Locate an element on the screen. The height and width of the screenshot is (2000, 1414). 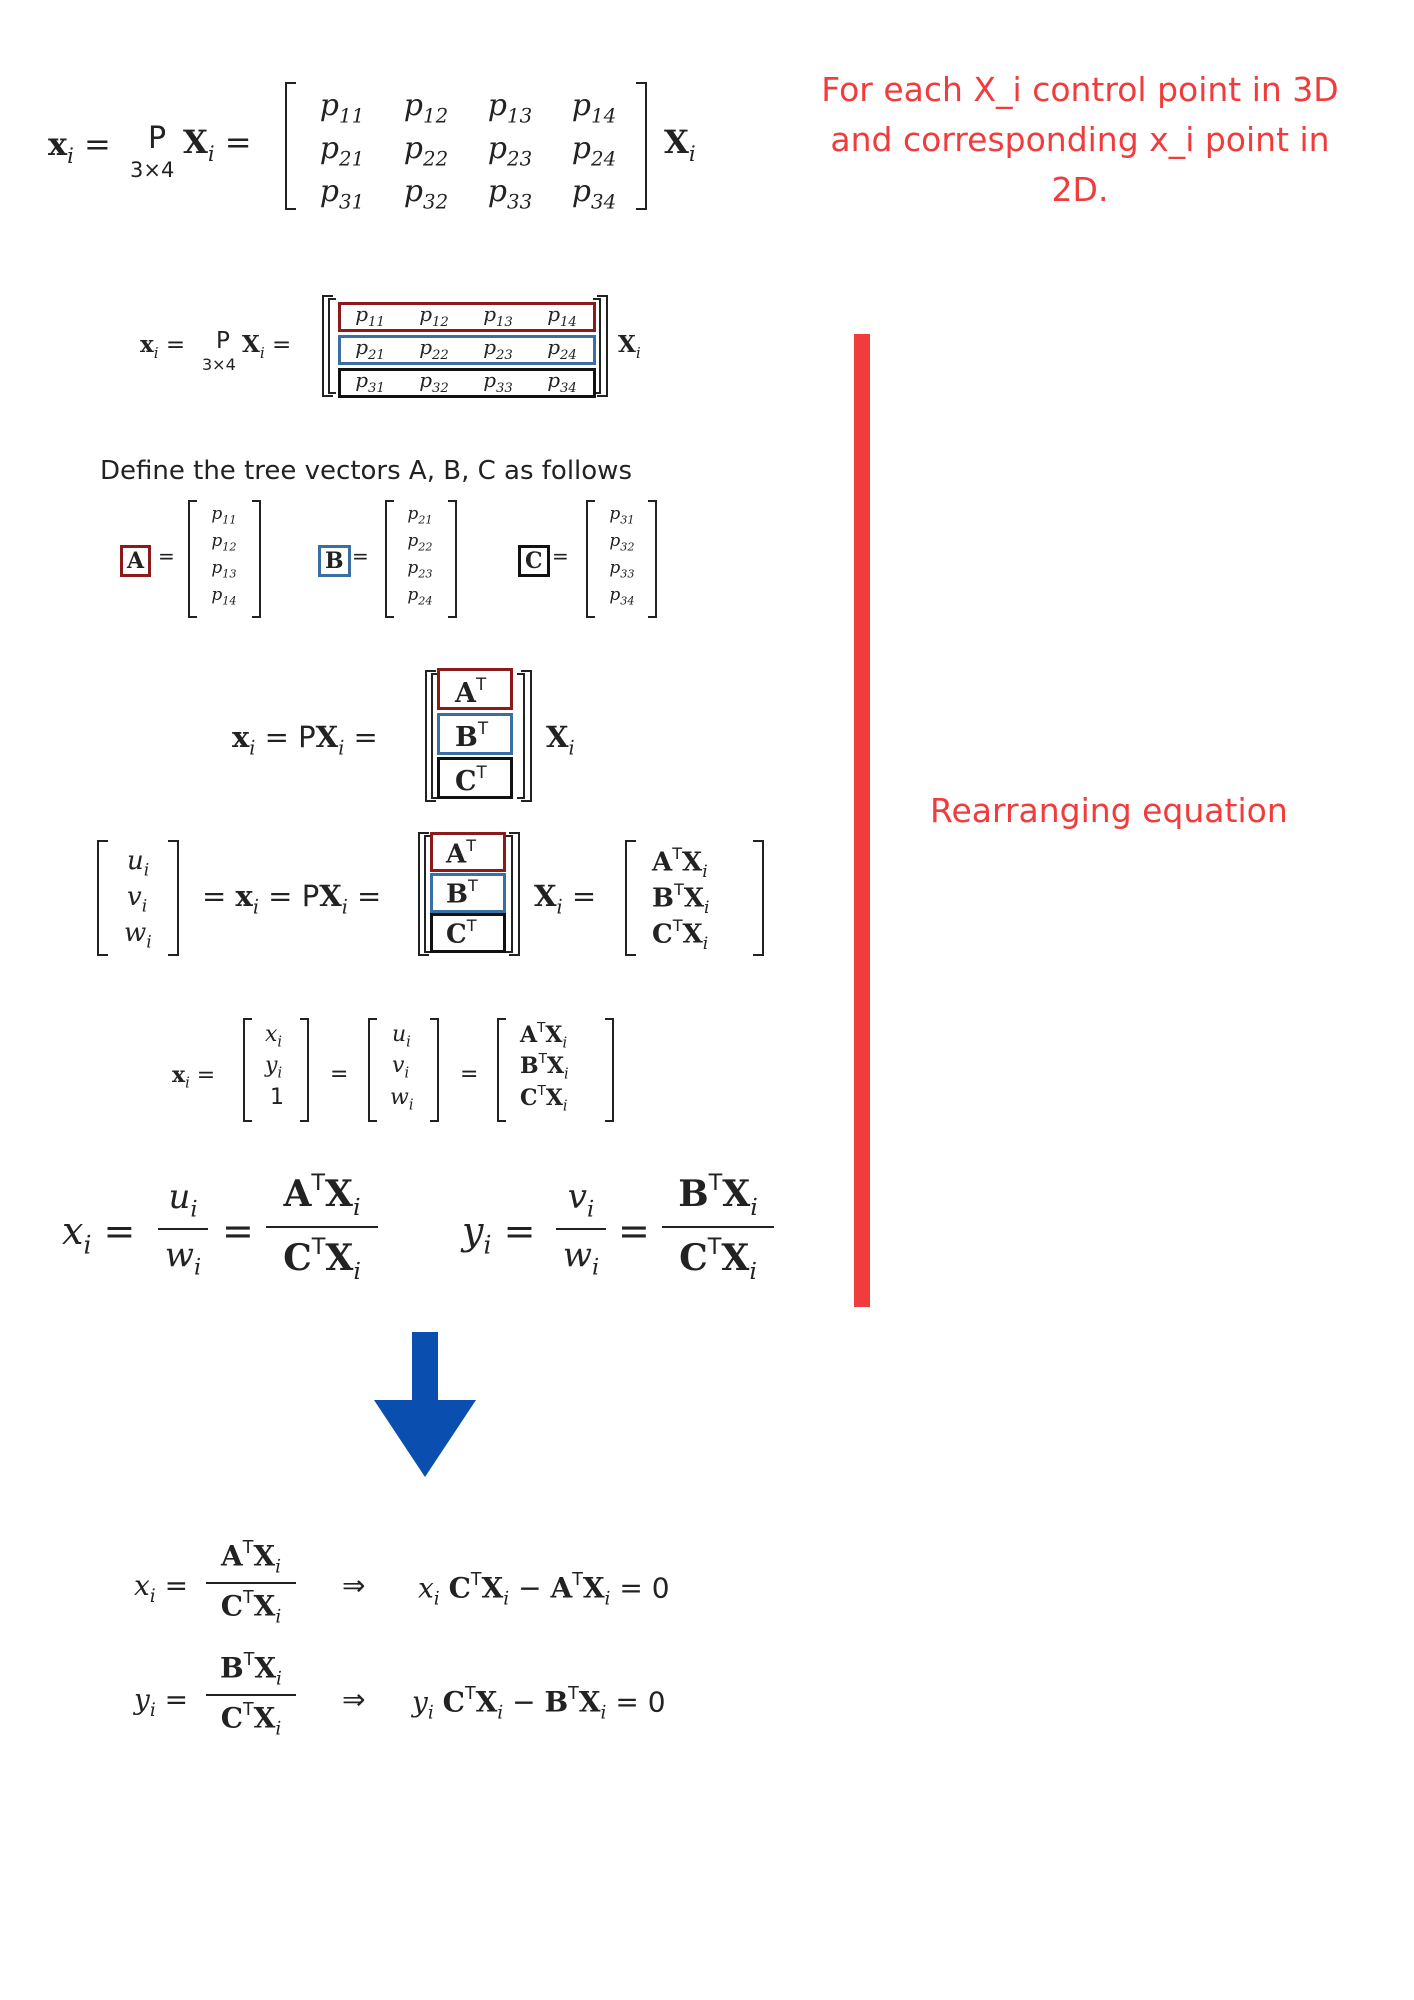
BTXi: BTXi is located at coordinates (681, 899).